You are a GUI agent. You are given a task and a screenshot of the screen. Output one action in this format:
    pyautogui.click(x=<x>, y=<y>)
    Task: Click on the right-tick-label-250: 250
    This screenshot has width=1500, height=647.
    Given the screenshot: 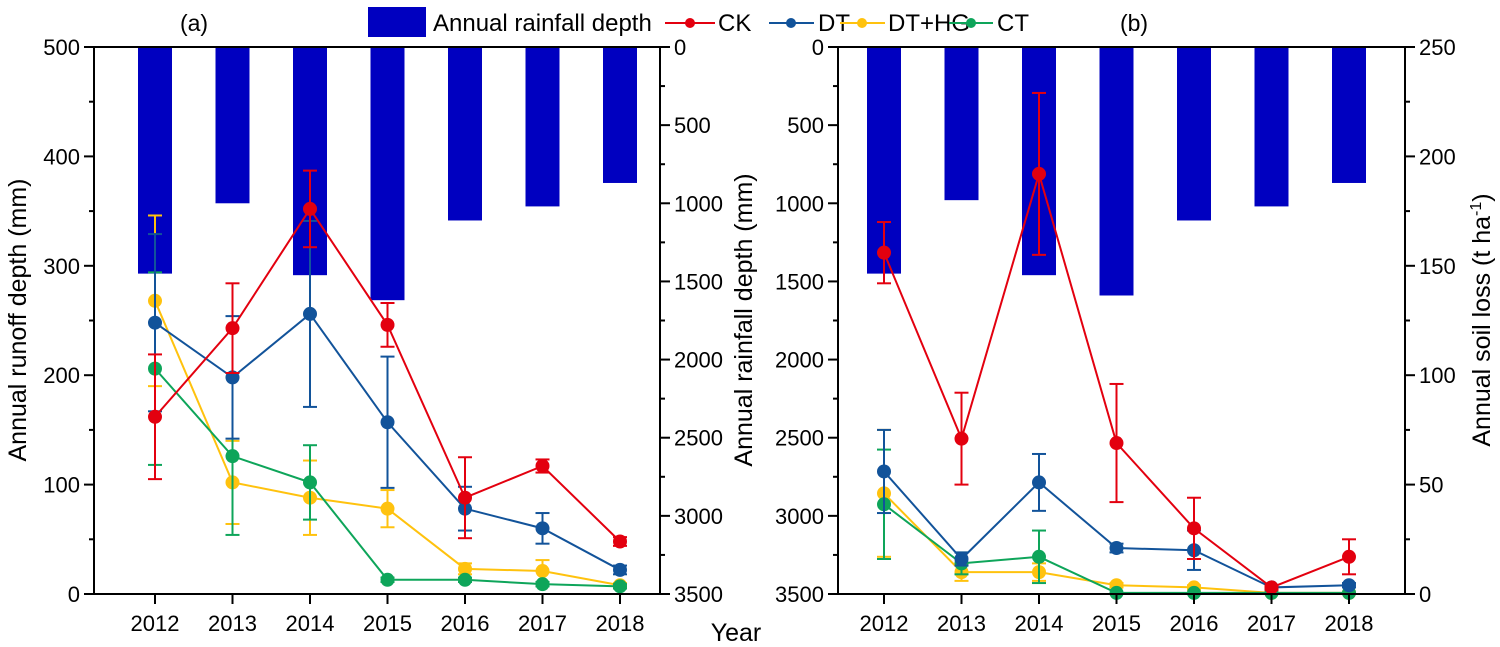 What is the action you would take?
    pyautogui.click(x=1437, y=47)
    